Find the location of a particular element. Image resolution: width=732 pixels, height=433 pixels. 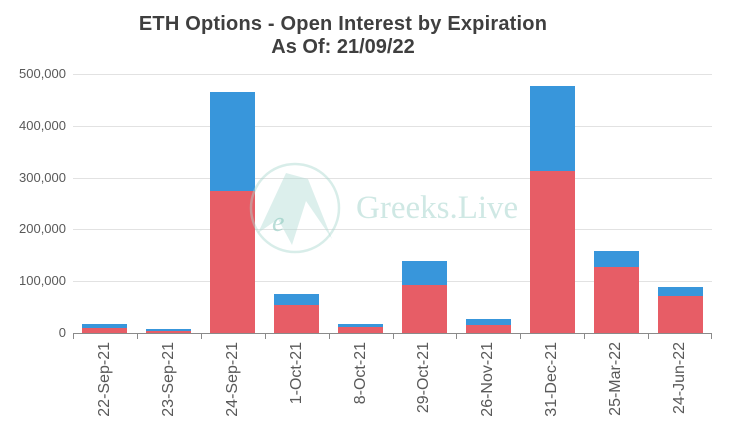

x-tick-label: 25-Mar-22 is located at coordinates (616, 379).